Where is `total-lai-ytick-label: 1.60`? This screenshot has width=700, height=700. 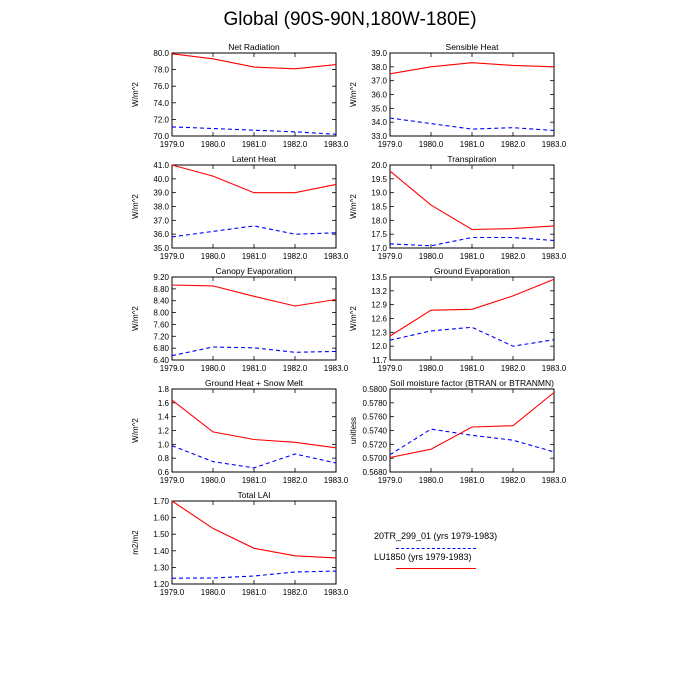 total-lai-ytick-label: 1.60 is located at coordinates (161, 518).